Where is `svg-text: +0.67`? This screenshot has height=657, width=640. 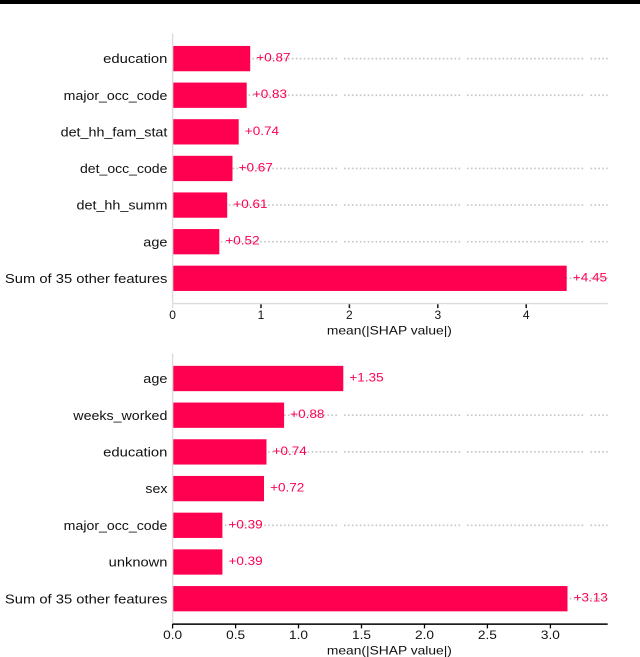
svg-text: +0.67 is located at coordinates (256, 167).